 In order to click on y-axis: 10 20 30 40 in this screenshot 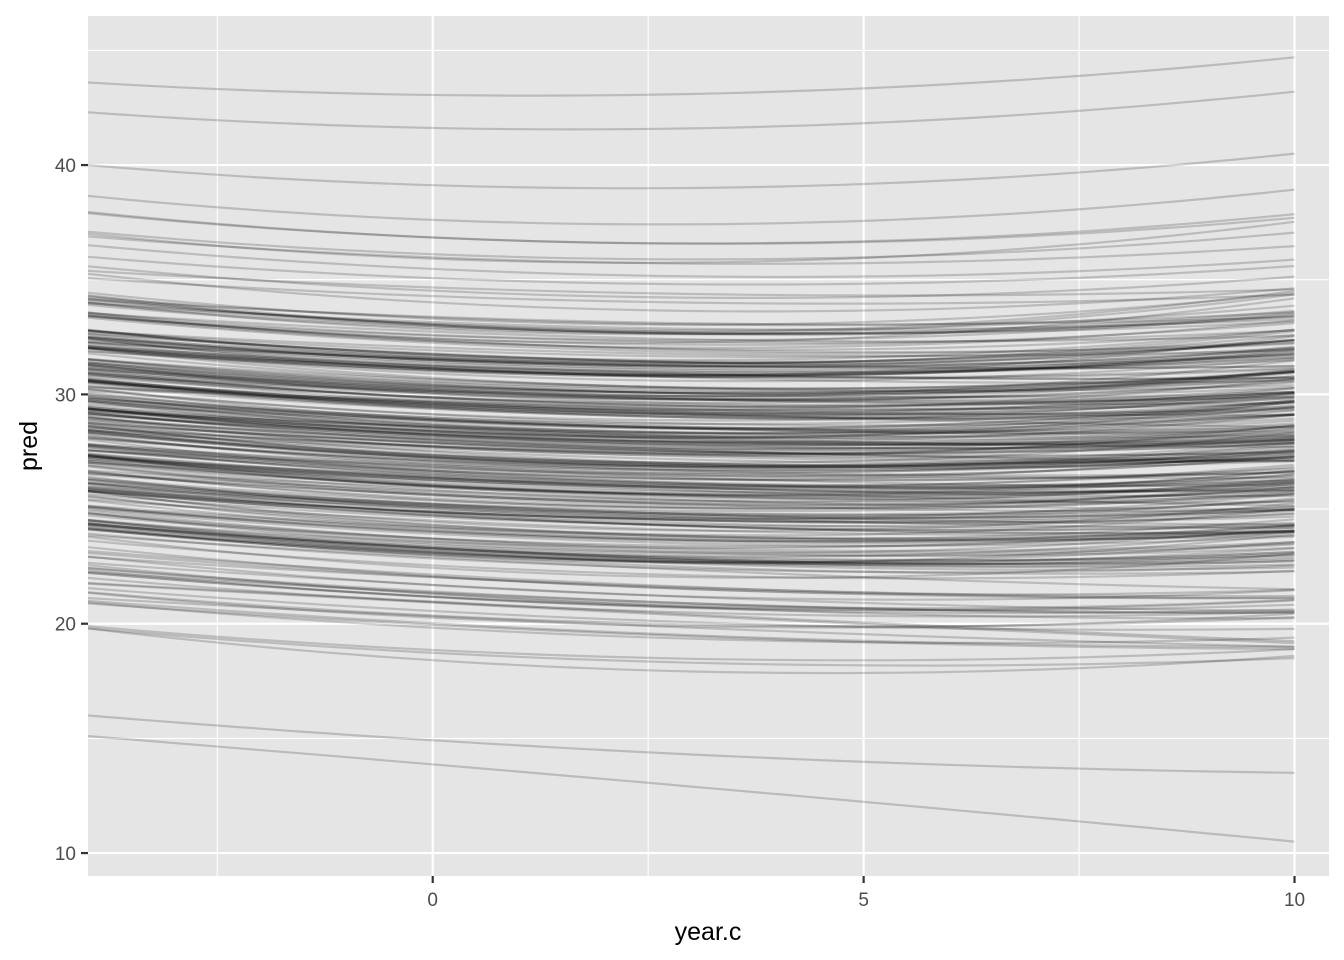, I will do `click(71, 510)`.